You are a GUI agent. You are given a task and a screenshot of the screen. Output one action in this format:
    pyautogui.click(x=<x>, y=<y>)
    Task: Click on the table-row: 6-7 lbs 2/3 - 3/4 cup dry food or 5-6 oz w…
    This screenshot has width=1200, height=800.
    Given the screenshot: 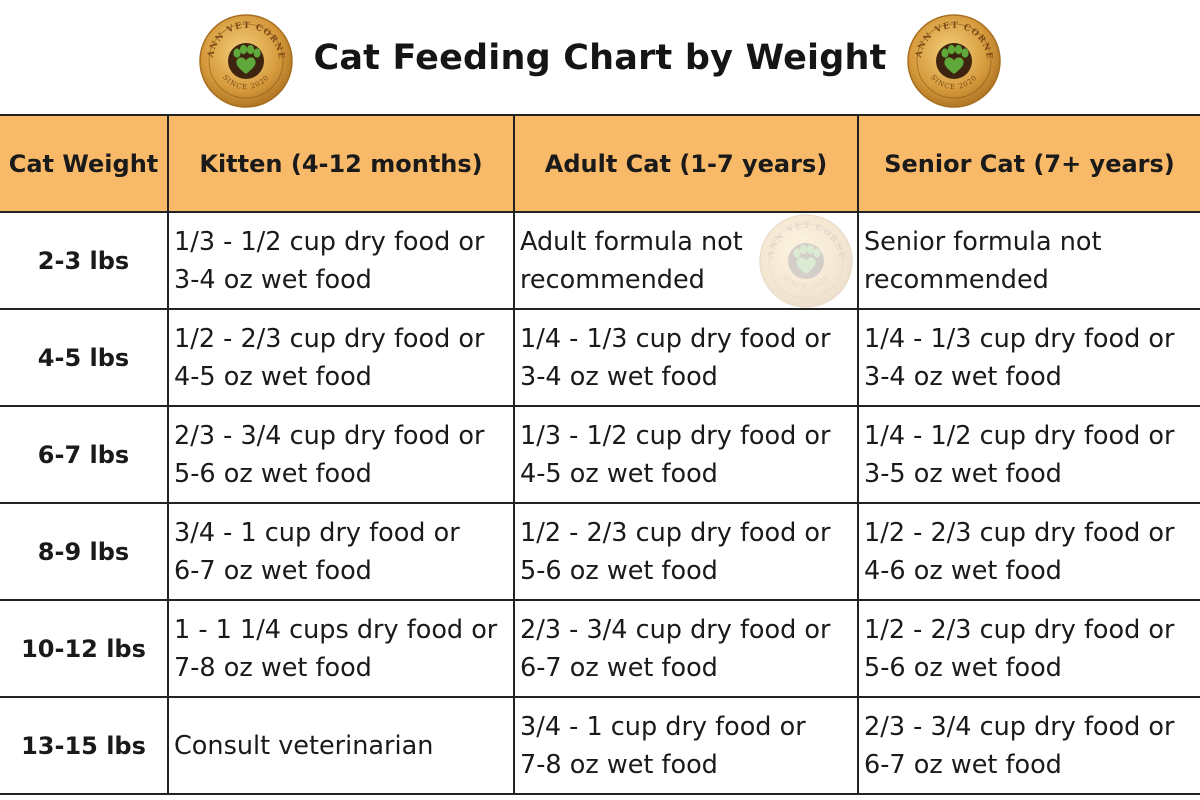 What is the action you would take?
    pyautogui.click(x=600, y=454)
    